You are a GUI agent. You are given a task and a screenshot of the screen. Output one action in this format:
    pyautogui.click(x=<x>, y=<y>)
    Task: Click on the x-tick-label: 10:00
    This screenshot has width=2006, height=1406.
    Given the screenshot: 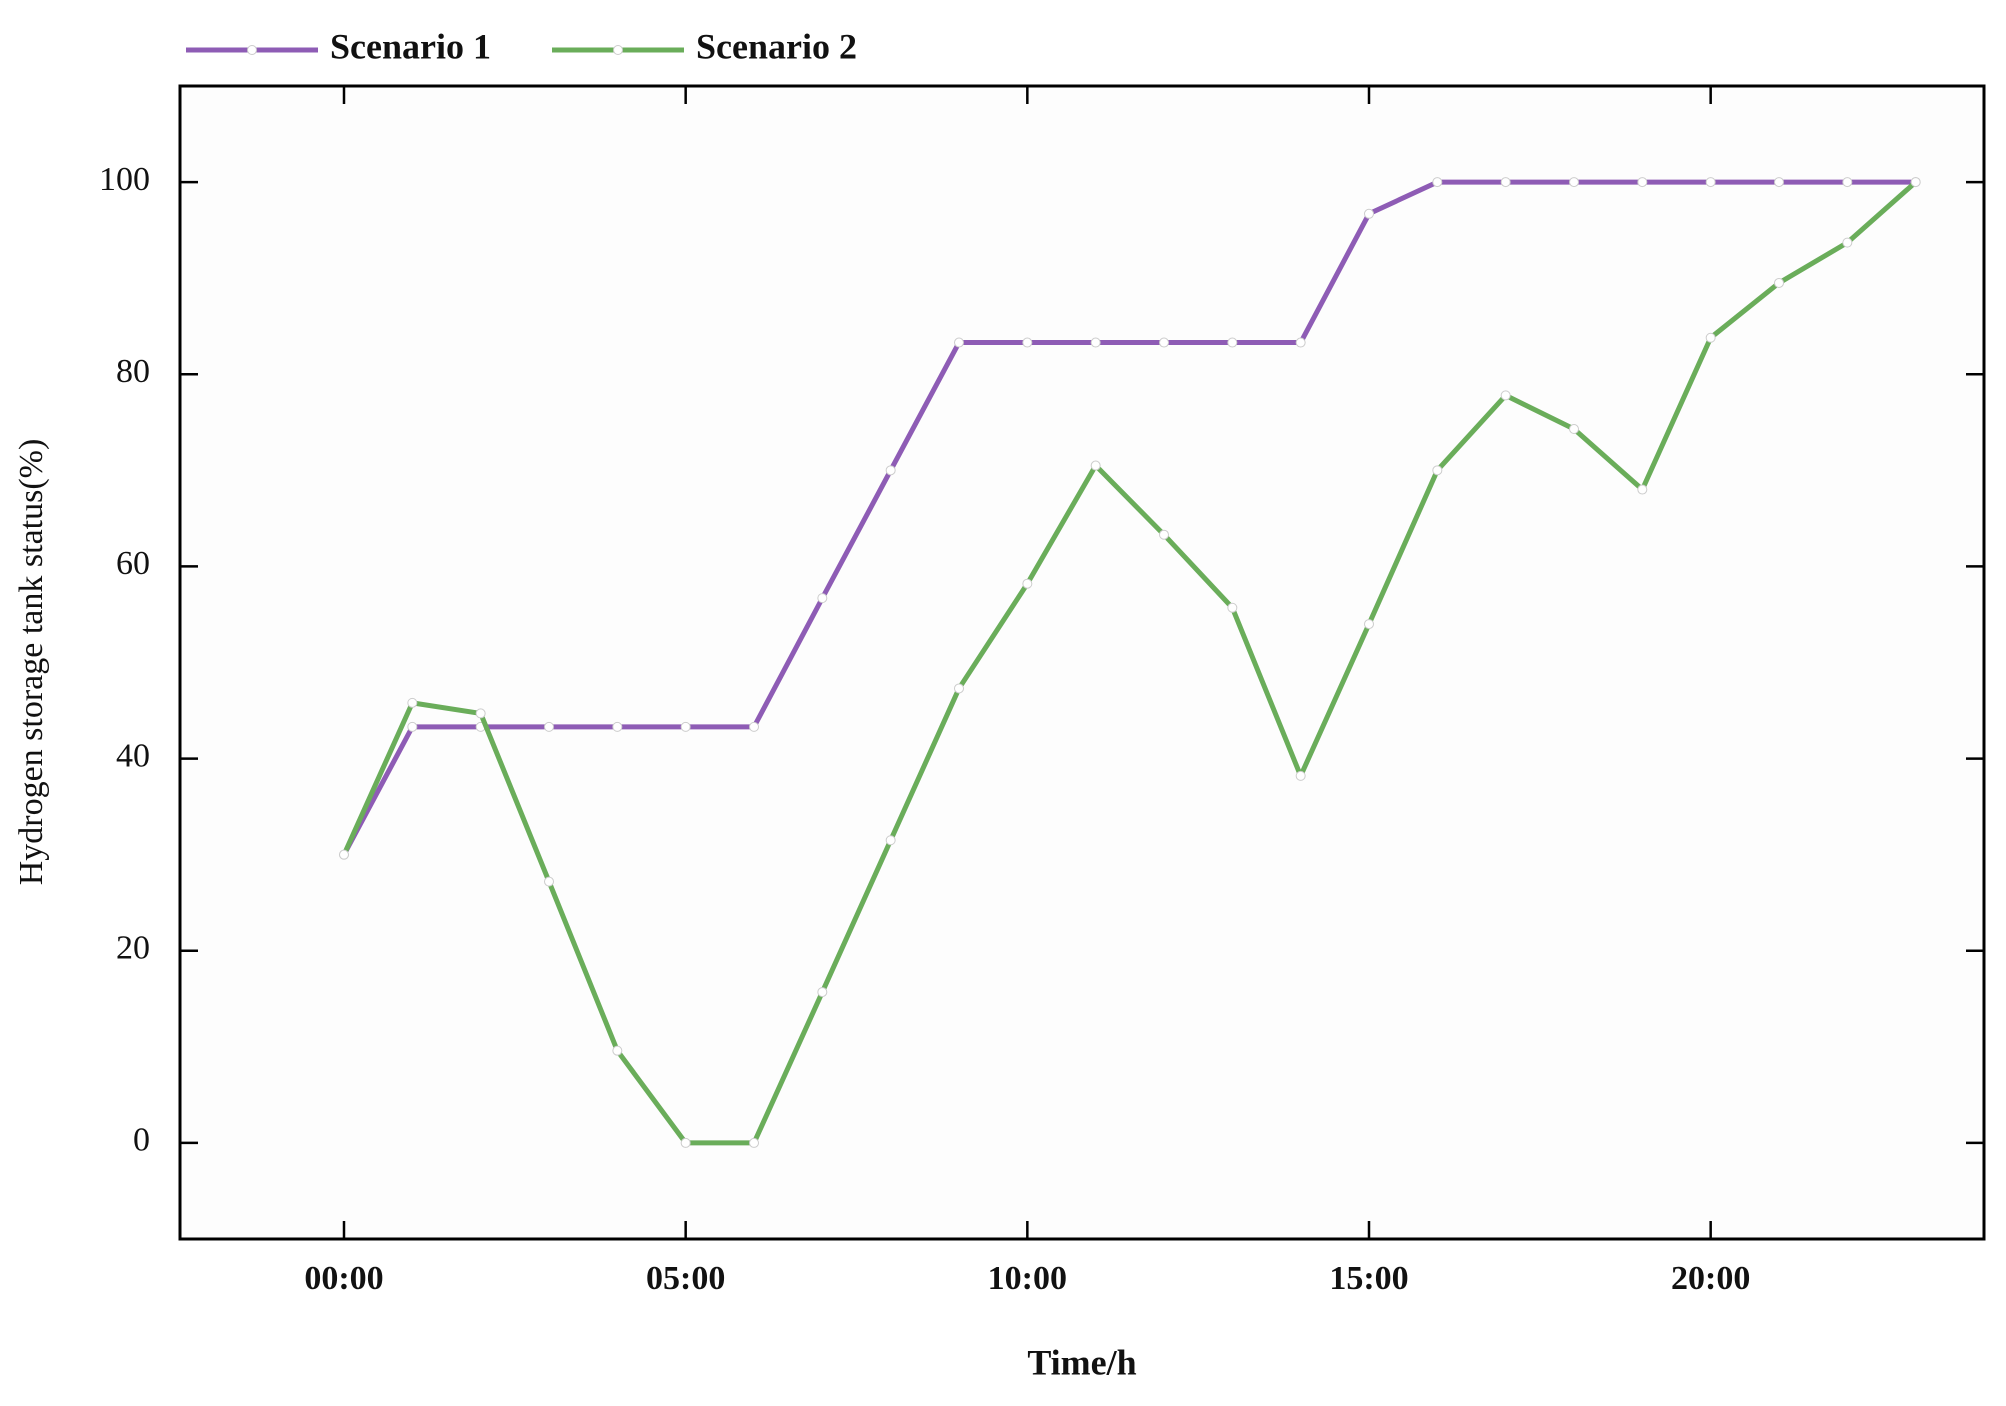 What is the action you would take?
    pyautogui.click(x=1027, y=1278)
    